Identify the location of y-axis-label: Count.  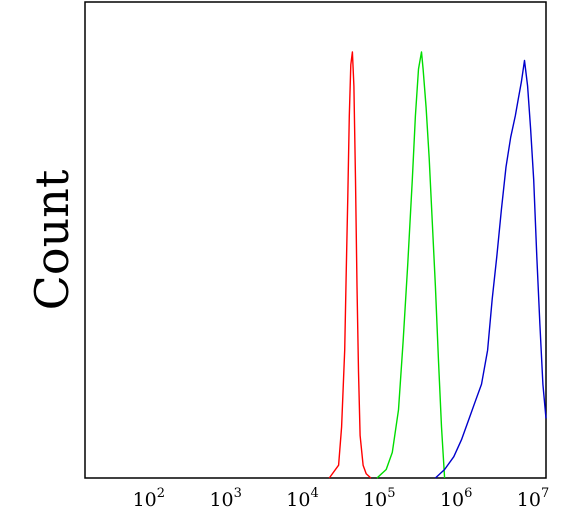
(52, 239).